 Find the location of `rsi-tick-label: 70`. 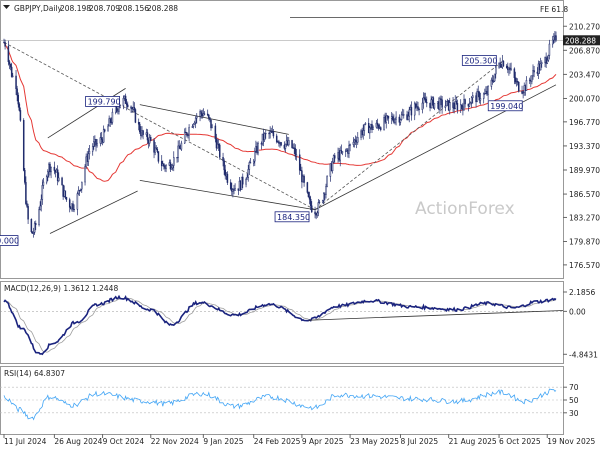

rsi-tick-label: 70 is located at coordinates (574, 387).